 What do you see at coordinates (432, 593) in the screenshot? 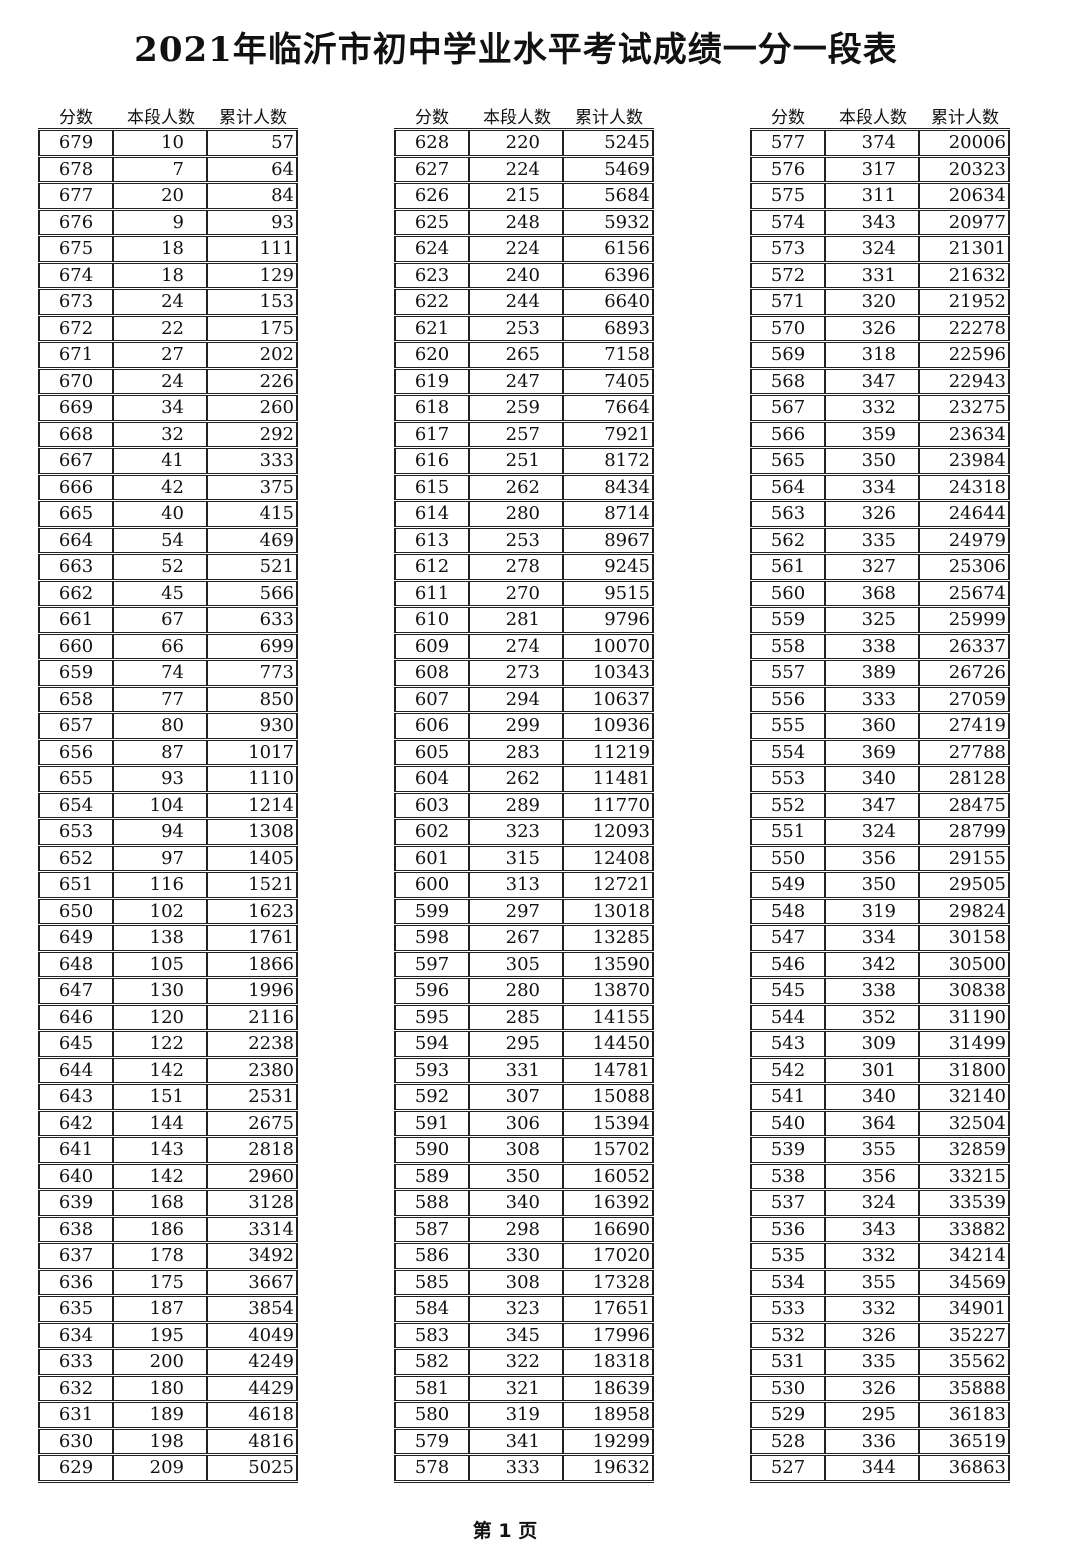
I see `score-cell: 611` at bounding box center [432, 593].